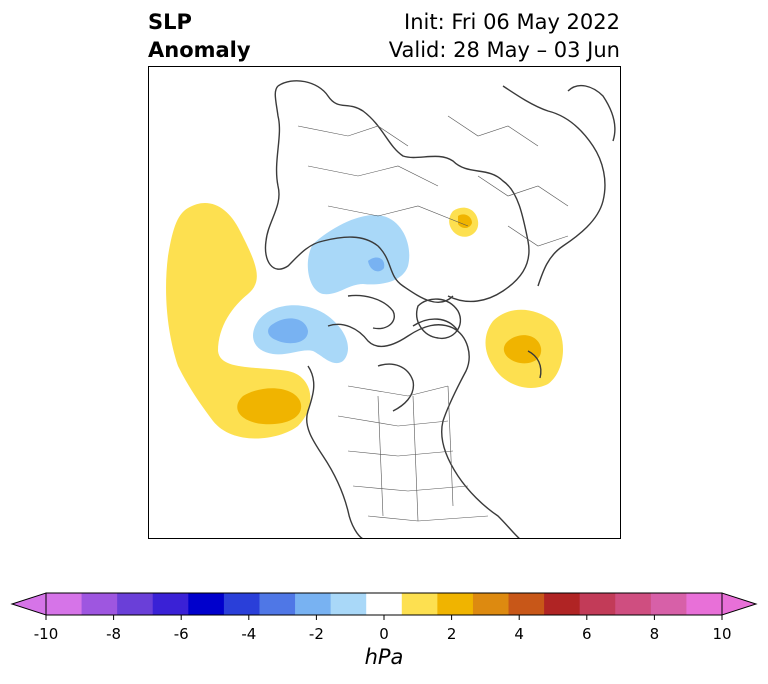 The image size is (768, 684). I want to click on map-title-variable: SLP Anomaly, so click(199, 36).